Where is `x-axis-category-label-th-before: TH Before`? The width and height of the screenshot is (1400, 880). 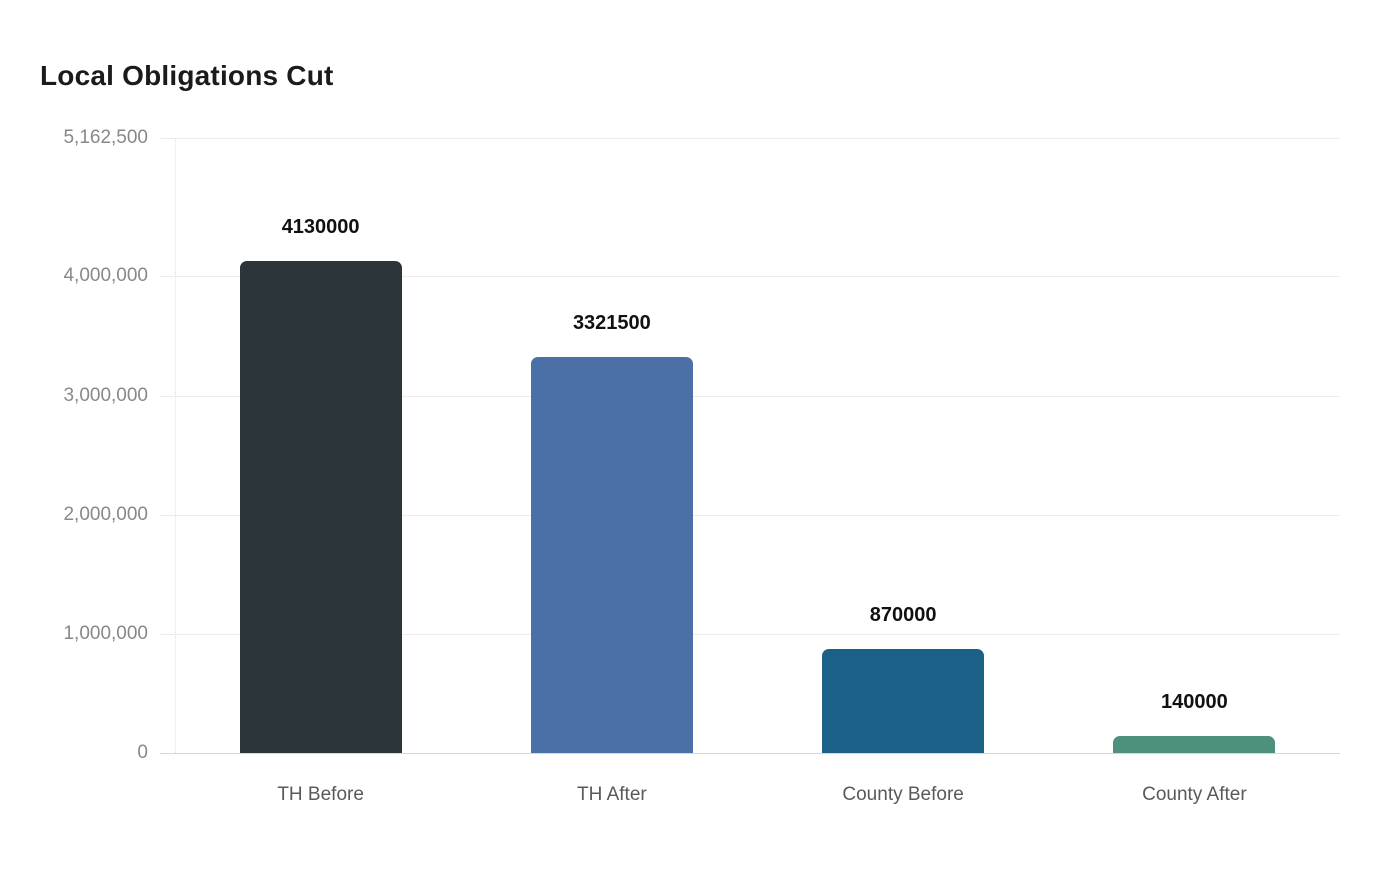 x-axis-category-label-th-before: TH Before is located at coordinates (320, 794).